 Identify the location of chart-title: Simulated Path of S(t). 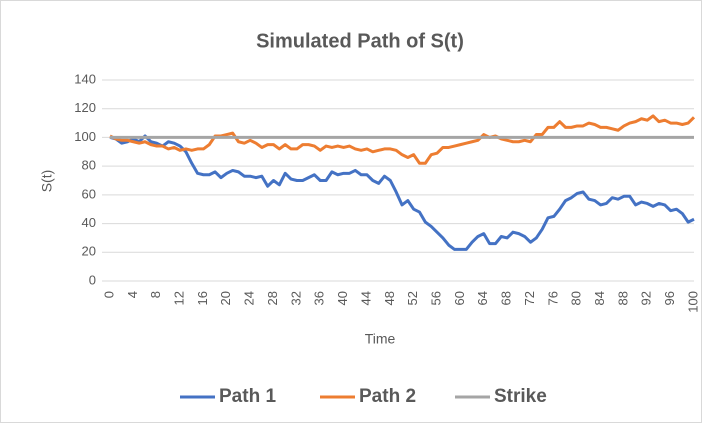
(360, 41).